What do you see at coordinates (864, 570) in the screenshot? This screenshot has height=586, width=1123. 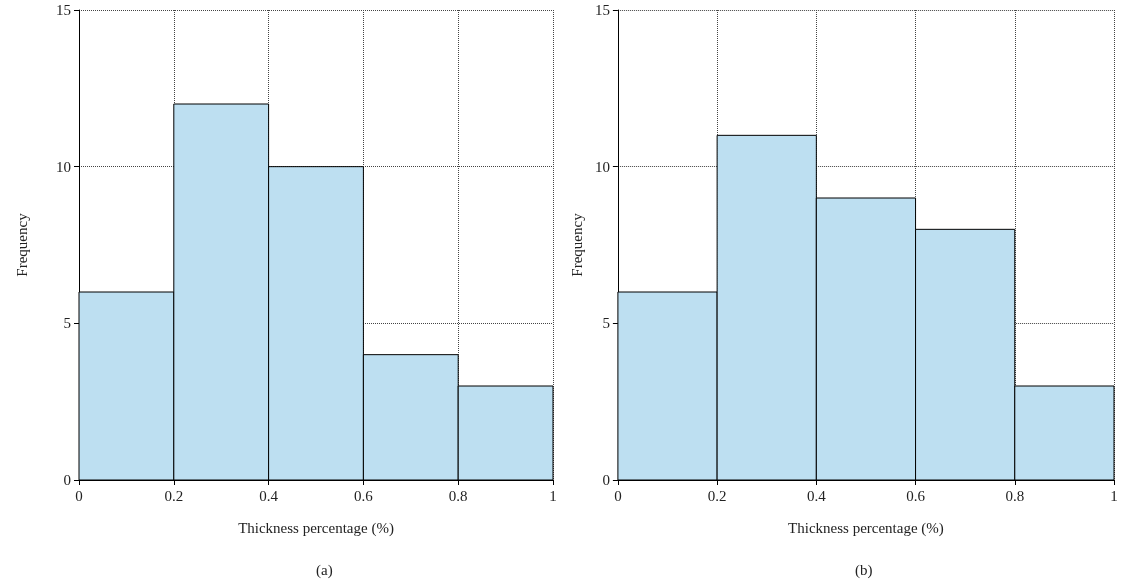 I see `text: (b)` at bounding box center [864, 570].